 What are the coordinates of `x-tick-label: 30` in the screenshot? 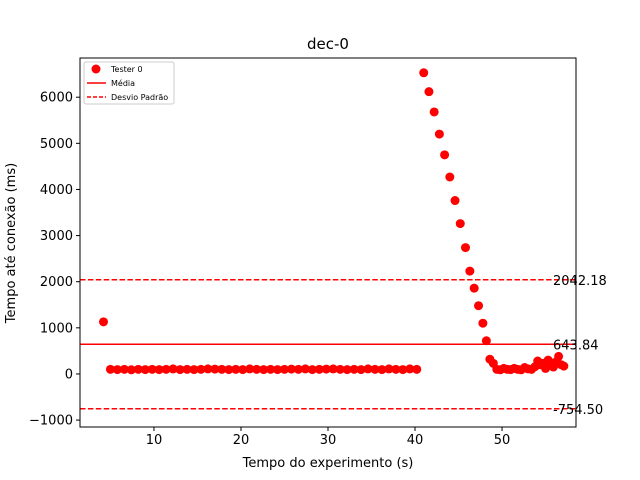 It's located at (328, 440).